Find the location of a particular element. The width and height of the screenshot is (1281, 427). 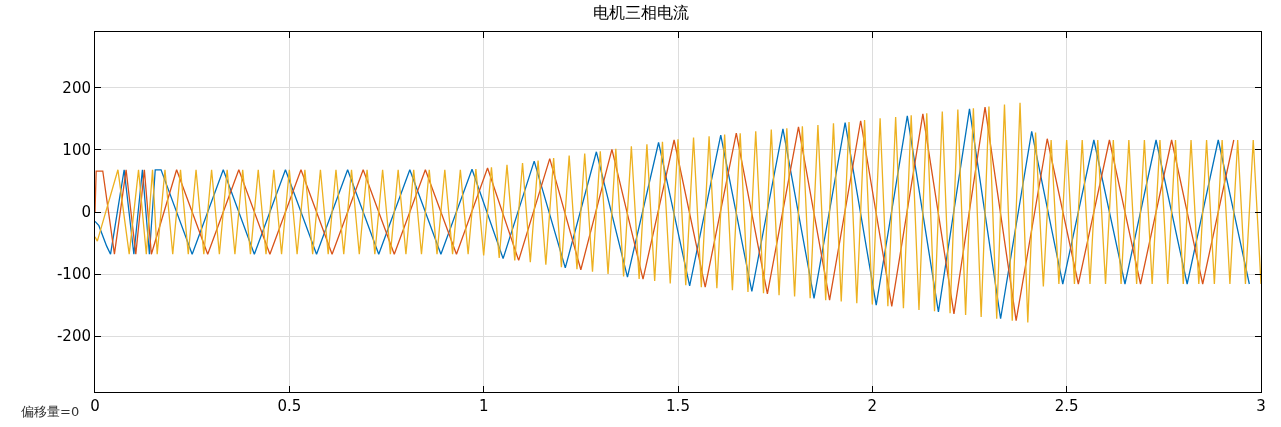

text: 偏移量=0 is located at coordinates (50, 411).